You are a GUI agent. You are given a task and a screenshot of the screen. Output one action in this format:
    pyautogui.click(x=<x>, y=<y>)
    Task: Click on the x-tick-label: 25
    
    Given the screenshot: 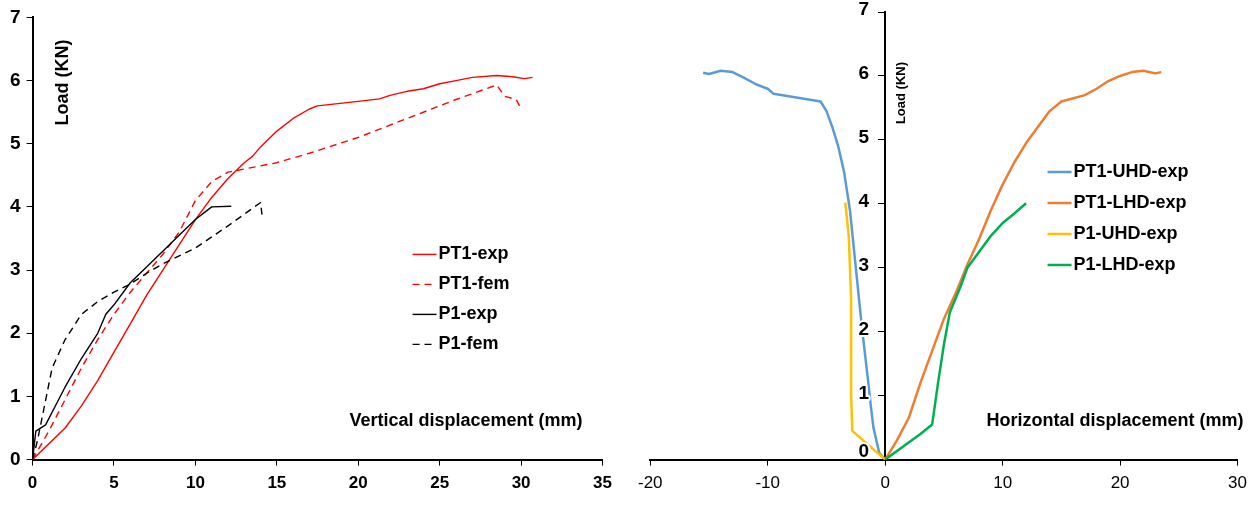 What is the action you would take?
    pyautogui.click(x=440, y=483)
    